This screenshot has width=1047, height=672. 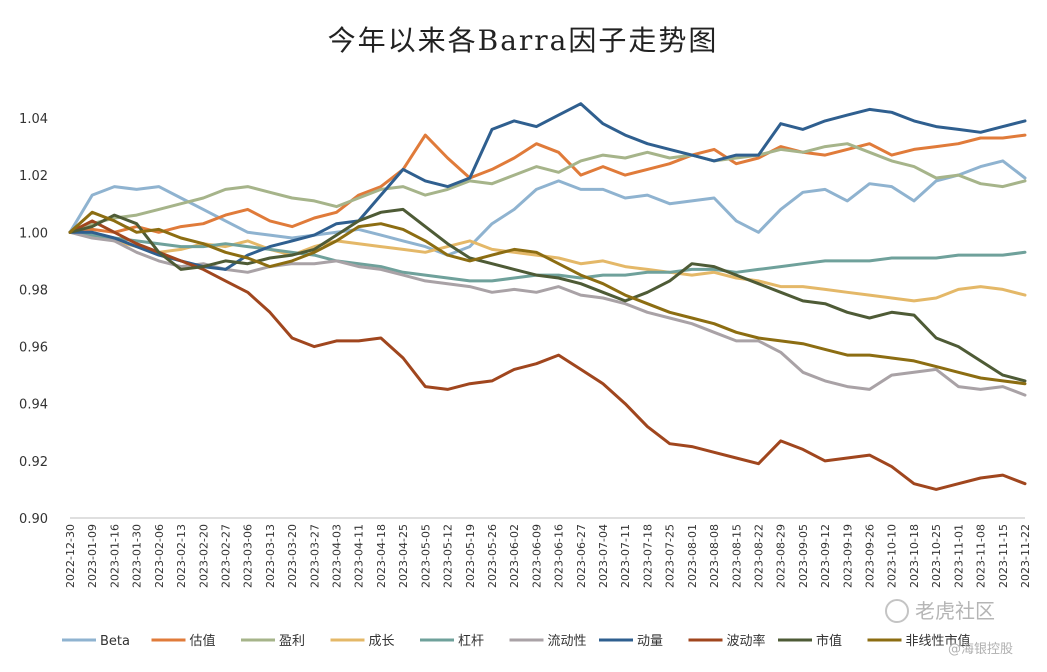 What do you see at coordinates (955, 611) in the screenshot?
I see `watermark-brand: 老虎社区` at bounding box center [955, 611].